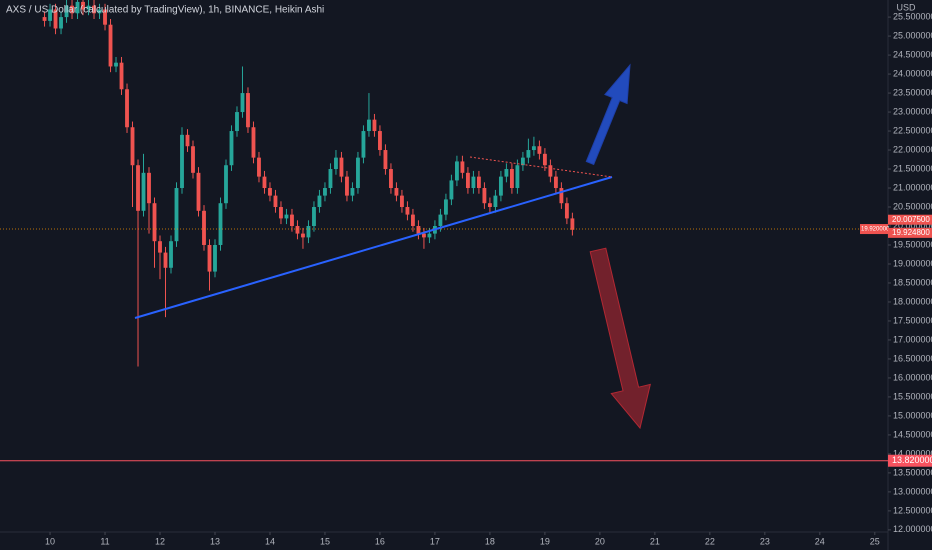 This screenshot has height=550, width=932. Describe the element at coordinates (620, 338) in the screenshot. I see `down-arrow` at that location.